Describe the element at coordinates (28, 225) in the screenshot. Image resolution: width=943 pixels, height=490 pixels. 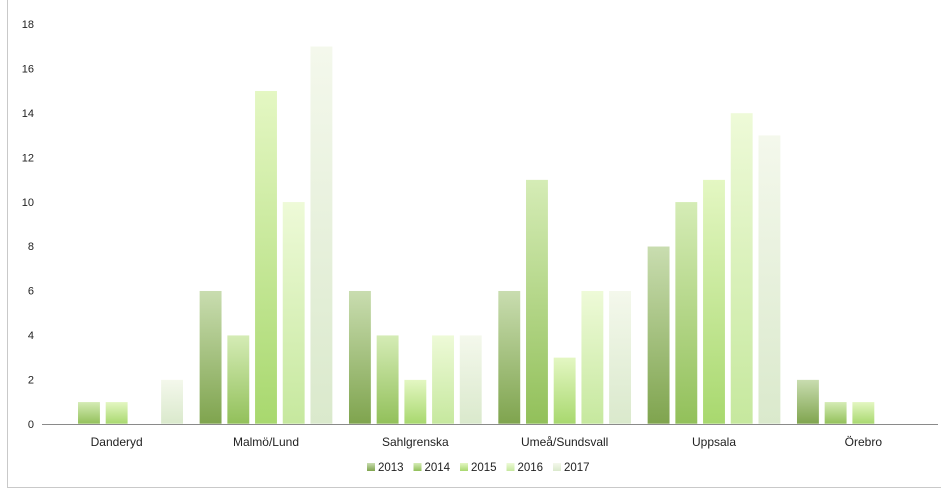
I see `y-axis: 0 2 4 6 8 10 12 14 16 18` at that location.